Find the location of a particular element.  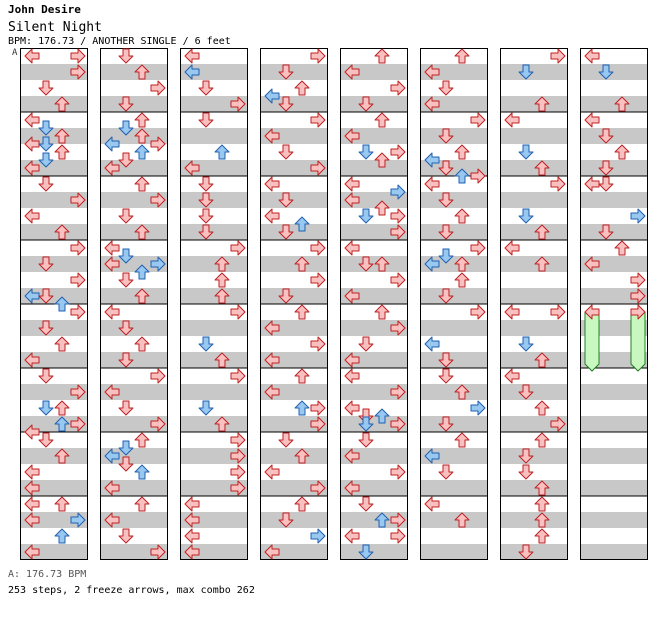

freeze-arrow-right is located at coordinates (638, 341).